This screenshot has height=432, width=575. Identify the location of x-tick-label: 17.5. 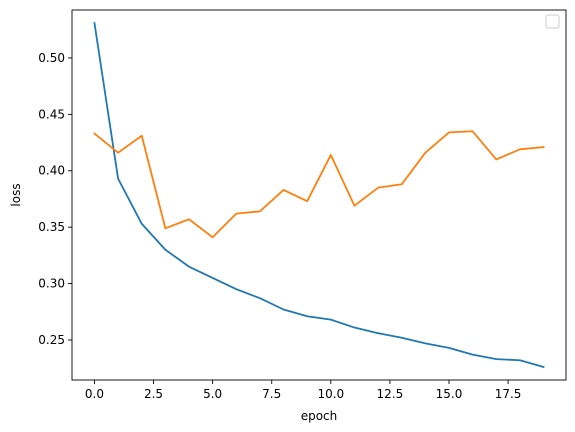
(508, 394).